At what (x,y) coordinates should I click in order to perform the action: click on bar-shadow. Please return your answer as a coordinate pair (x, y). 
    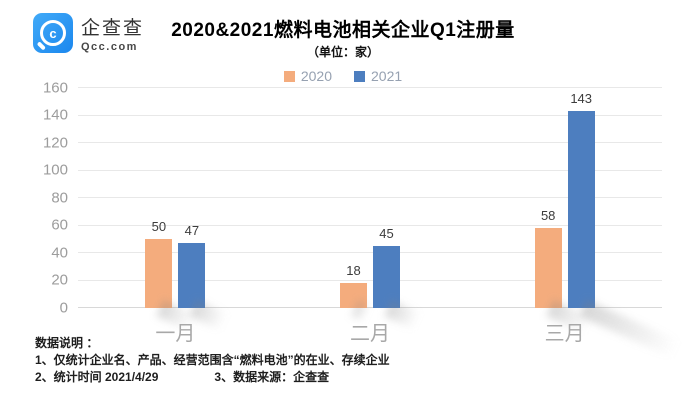
    Looking at the image, I should click on (629, 328).